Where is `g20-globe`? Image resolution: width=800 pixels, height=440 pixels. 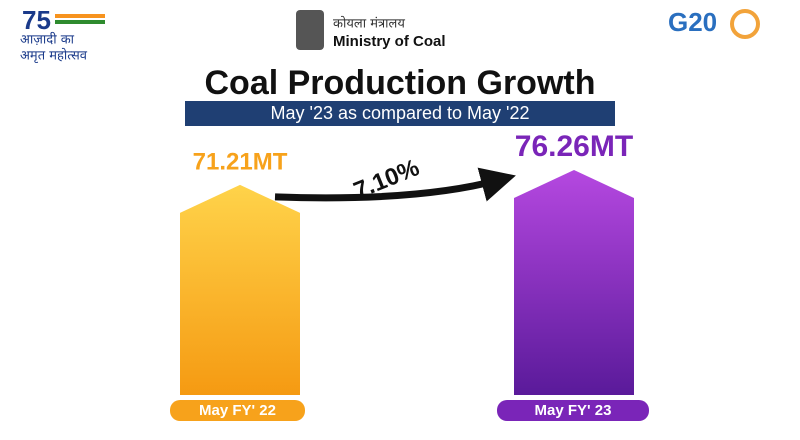
g20-globe is located at coordinates (745, 24).